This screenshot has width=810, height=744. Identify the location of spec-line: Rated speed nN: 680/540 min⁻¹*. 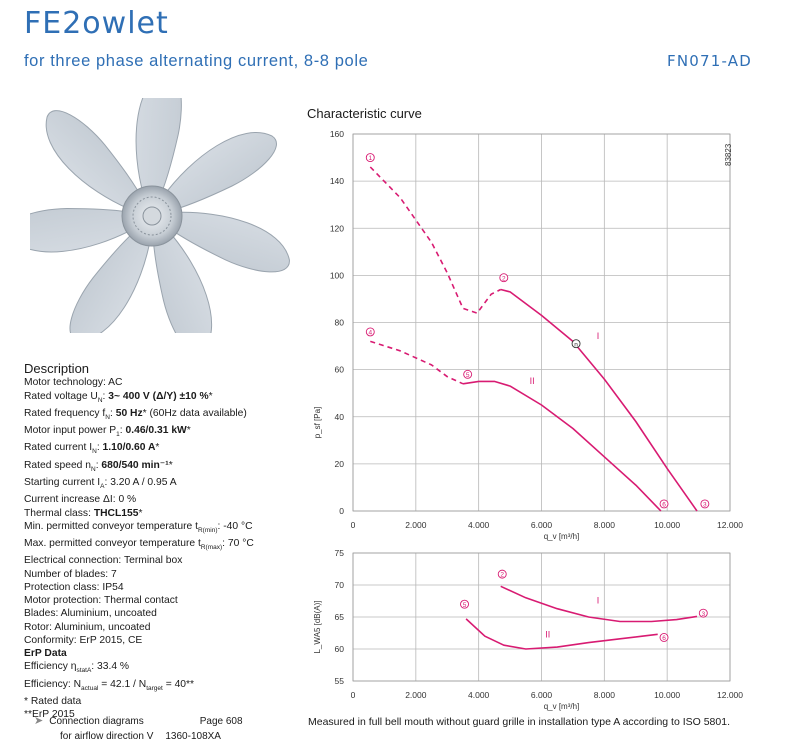
(169, 467).